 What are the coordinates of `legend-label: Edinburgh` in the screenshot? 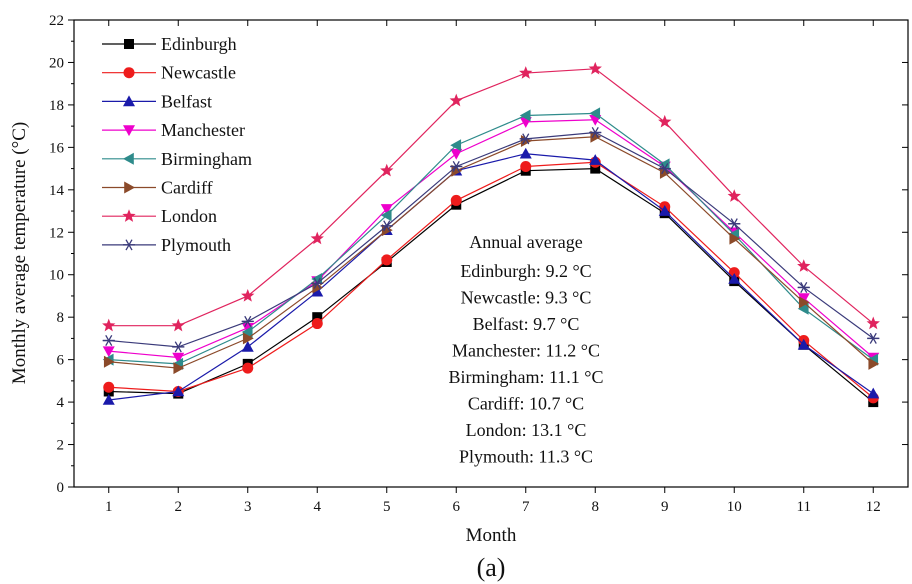 It's located at (199, 44).